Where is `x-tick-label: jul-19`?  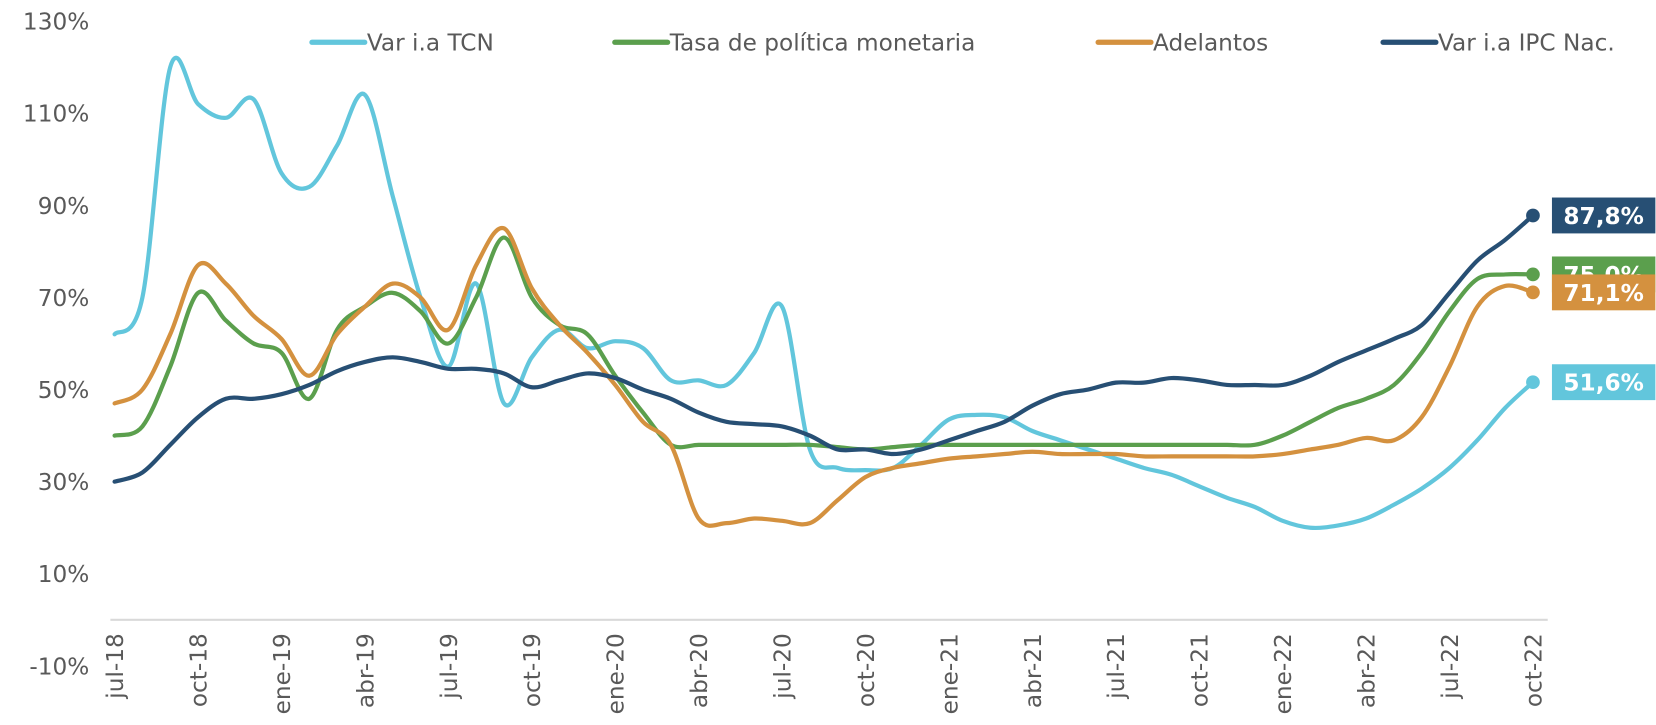
x-tick-label: jul-19 is located at coordinates (449, 666).